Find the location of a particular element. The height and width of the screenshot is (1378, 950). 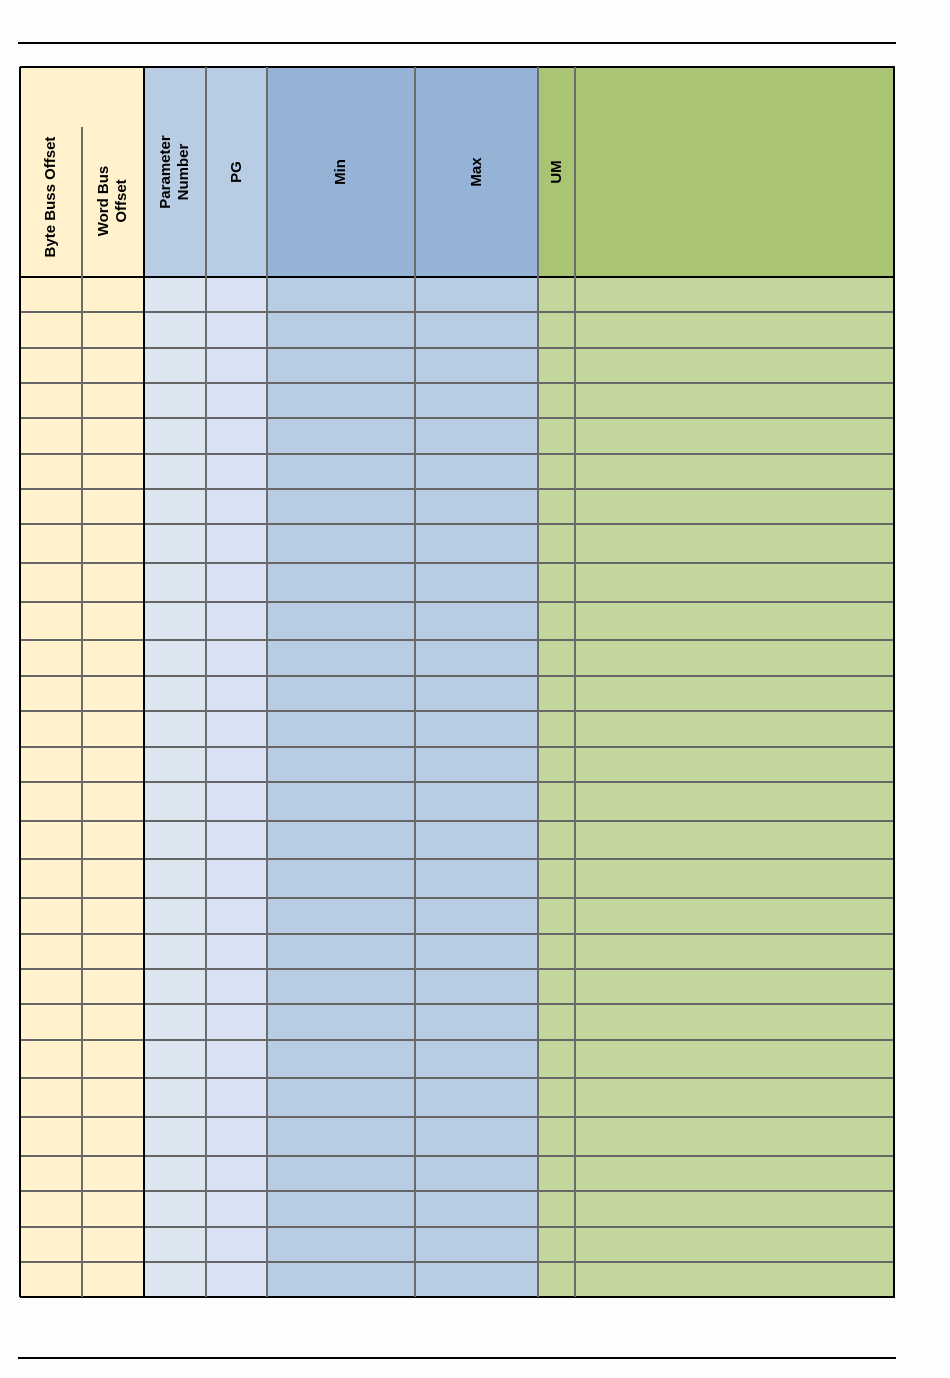

header-label-um: UM is located at coordinates (556, 172).